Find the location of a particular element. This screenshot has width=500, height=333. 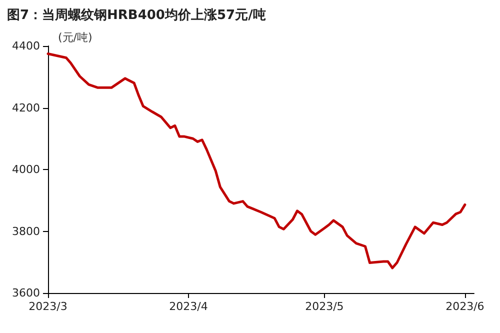

x-tick-label: 2023/6 is located at coordinates (465, 306).